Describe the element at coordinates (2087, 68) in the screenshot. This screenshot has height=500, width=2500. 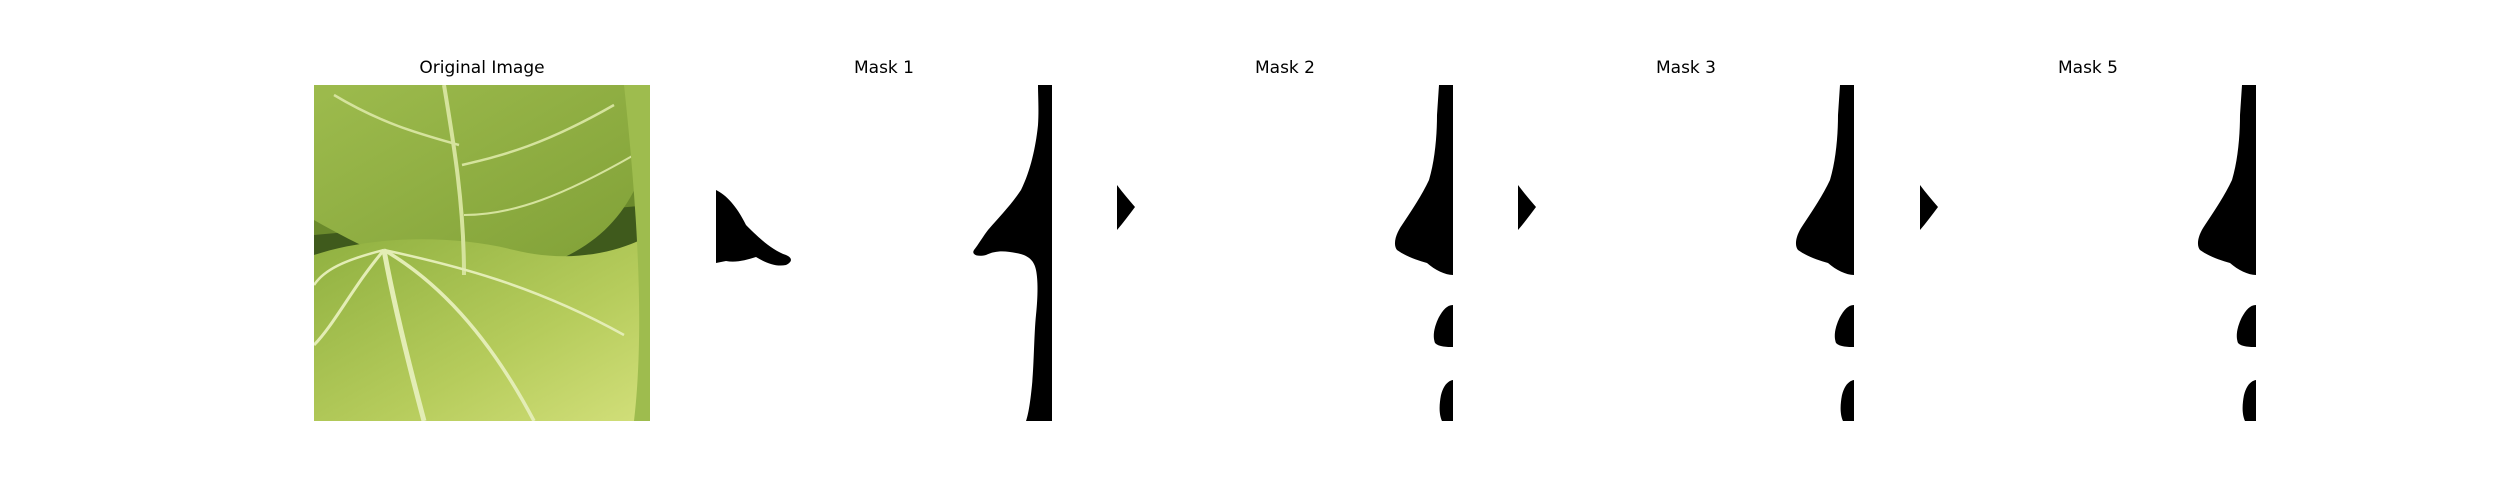
I see `panel-title: Mask 5` at that location.